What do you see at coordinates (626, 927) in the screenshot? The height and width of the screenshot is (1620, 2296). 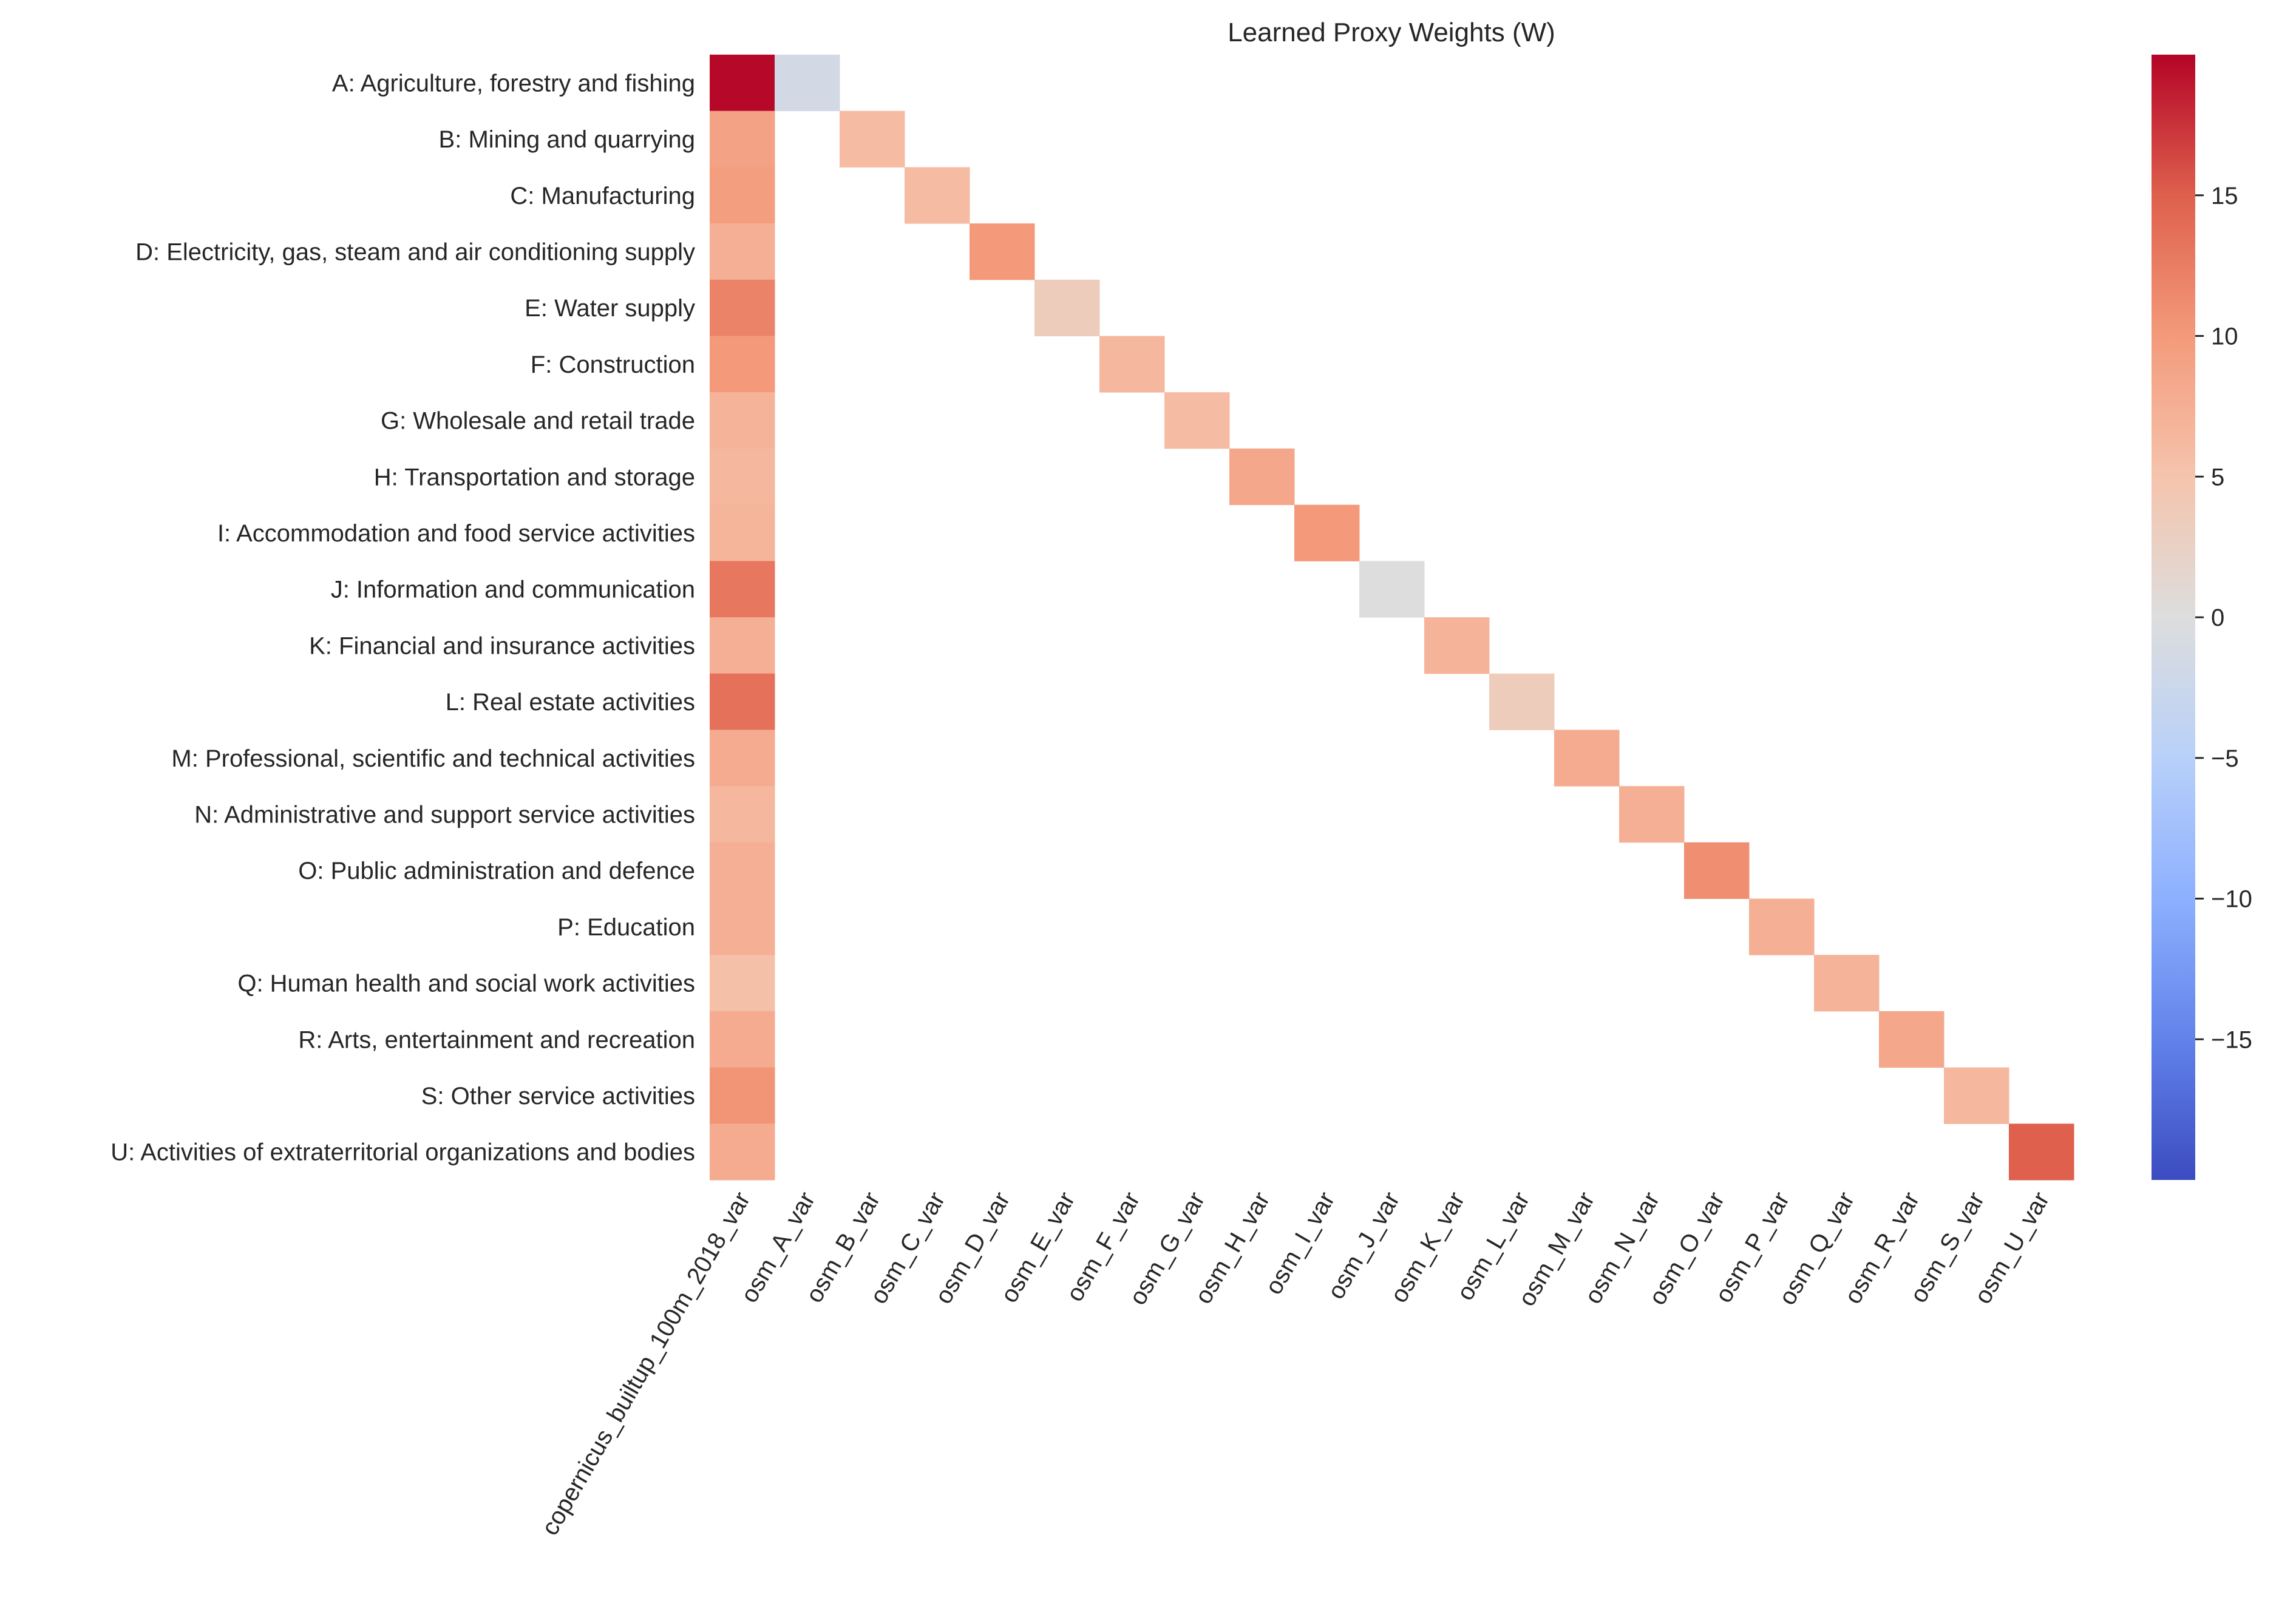 I see `row-label: P: Education` at bounding box center [626, 927].